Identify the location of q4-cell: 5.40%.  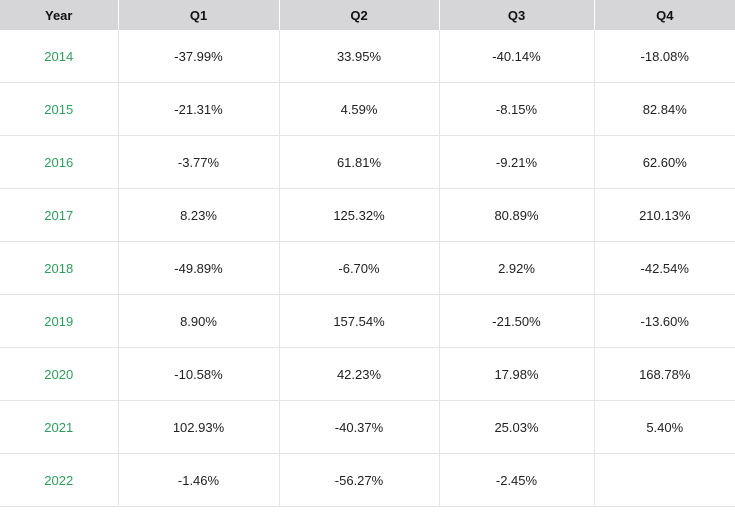
(664, 427).